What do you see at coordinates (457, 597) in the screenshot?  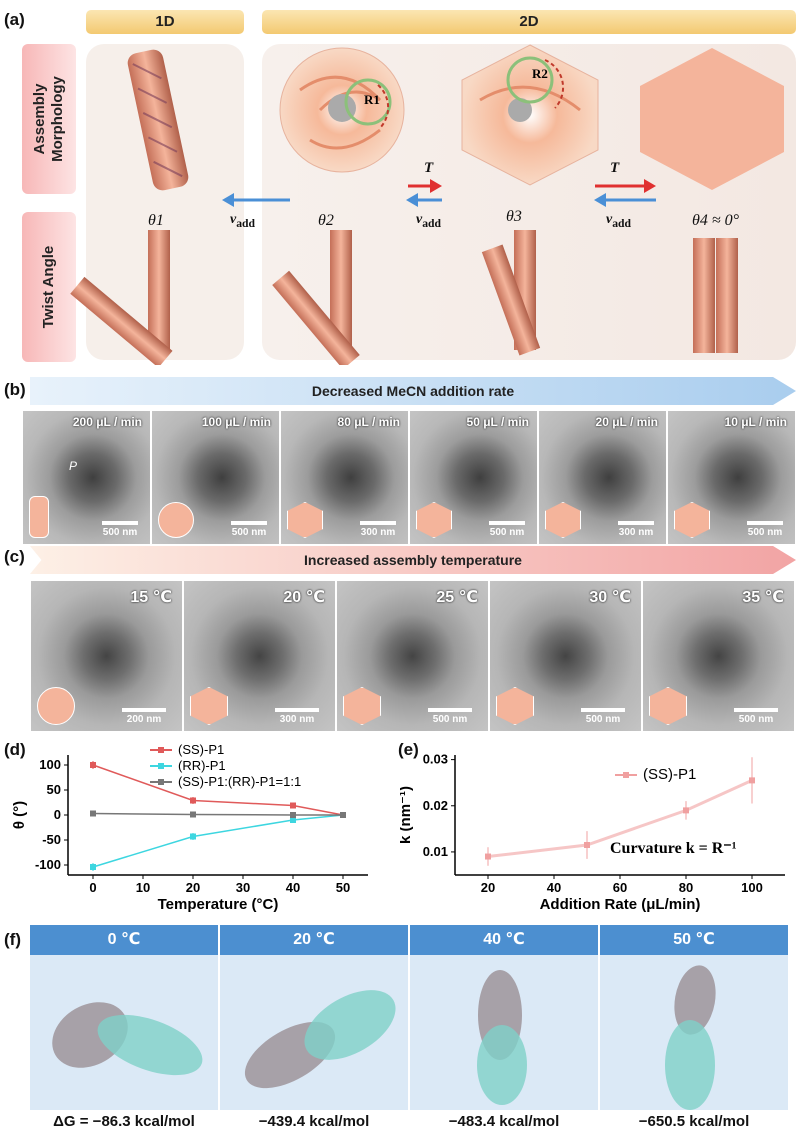 I see `temp-label: 25 ℃` at bounding box center [457, 597].